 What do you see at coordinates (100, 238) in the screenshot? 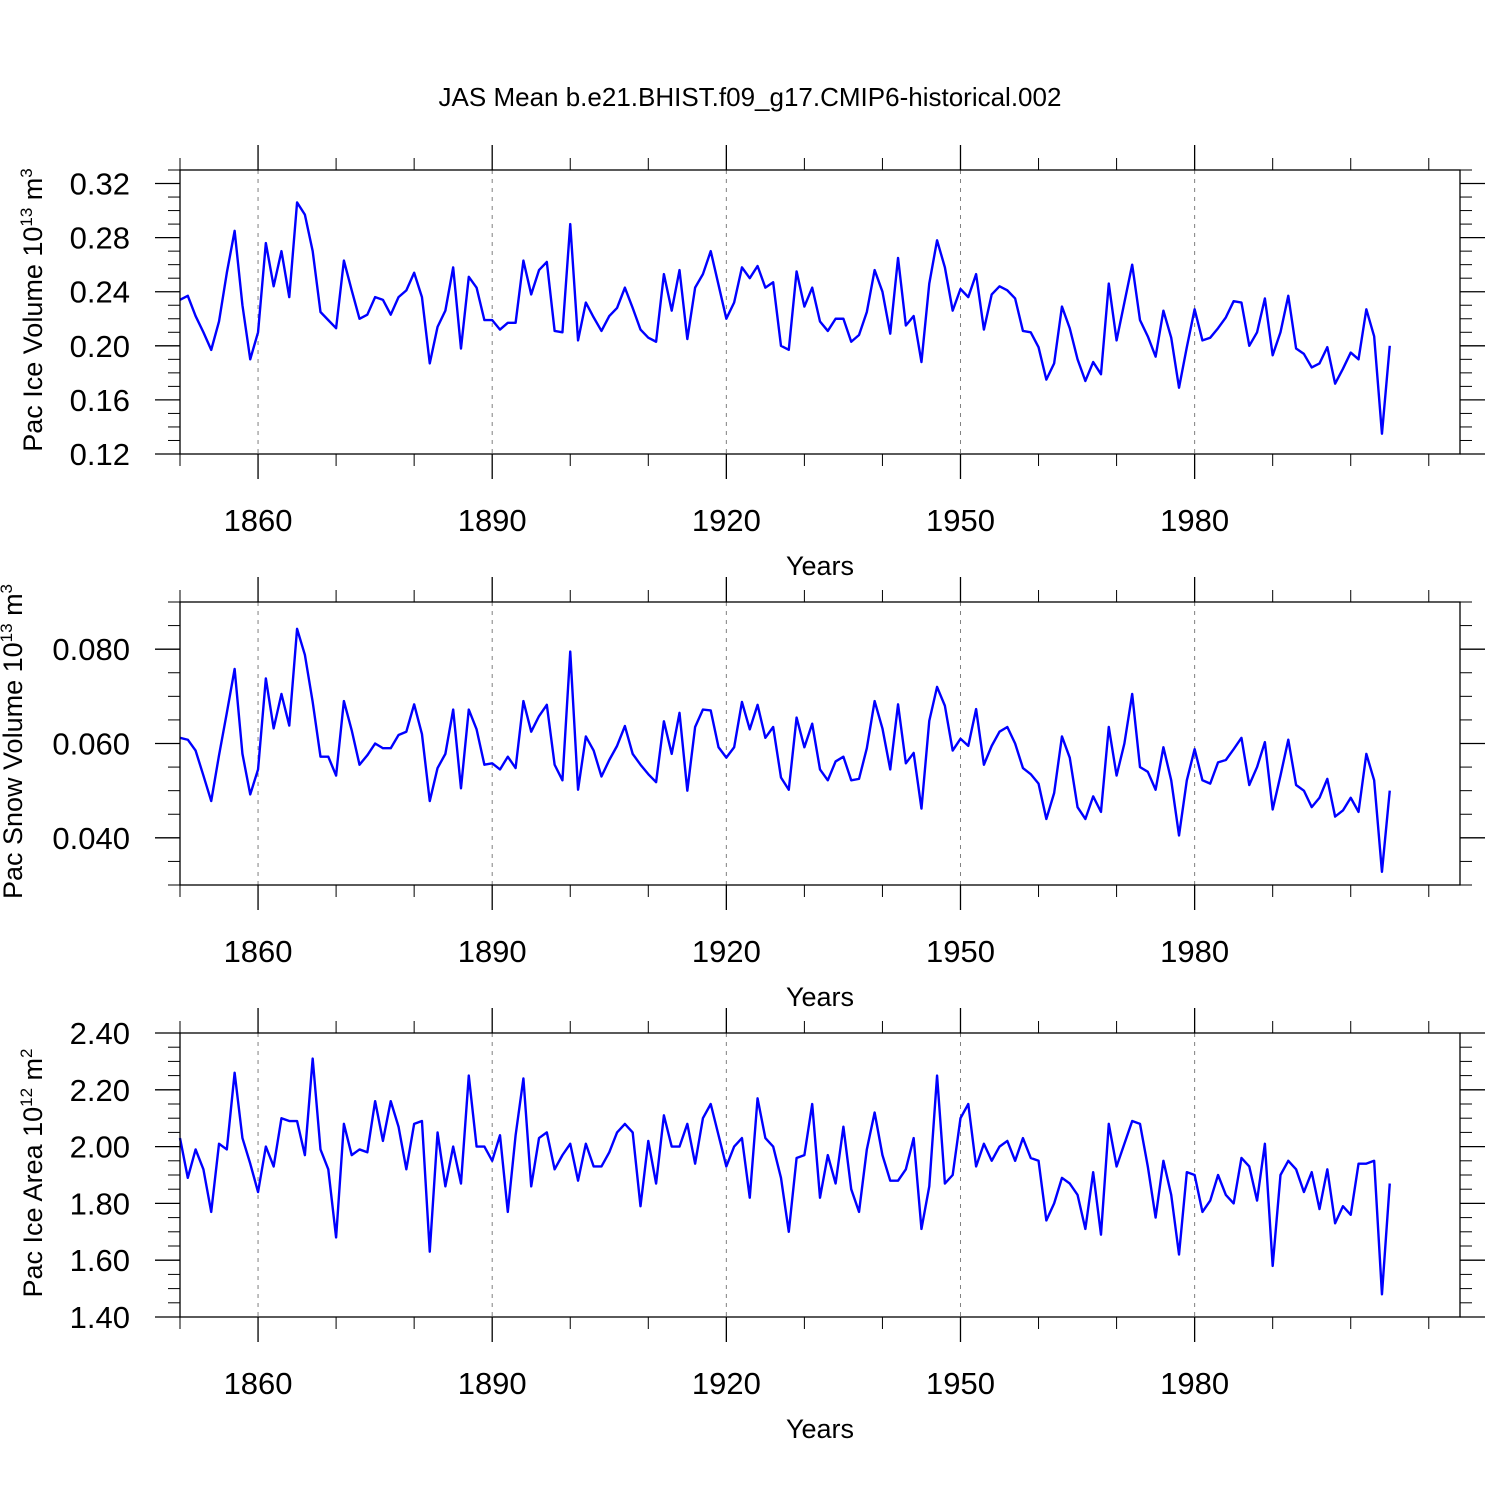
I see `y-tick-label: 0.28` at bounding box center [100, 238].